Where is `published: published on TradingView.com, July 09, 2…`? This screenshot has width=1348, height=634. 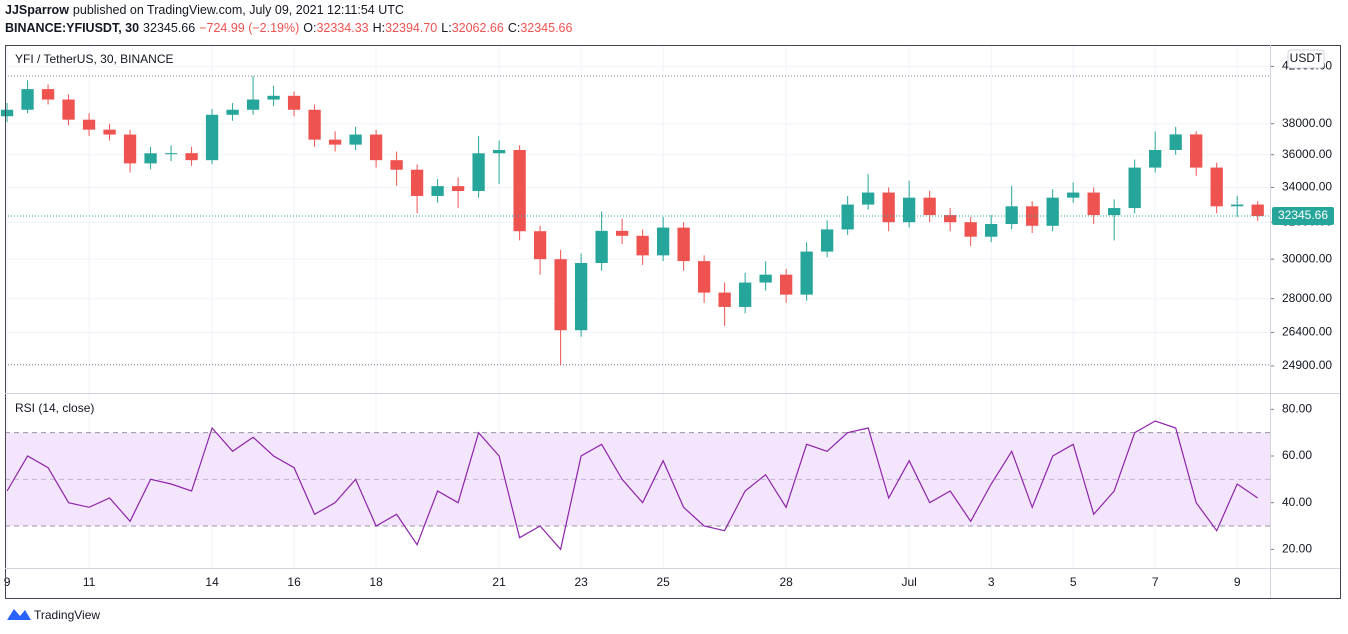 published: published on TradingView.com, July 09, 2… is located at coordinates (238, 10).